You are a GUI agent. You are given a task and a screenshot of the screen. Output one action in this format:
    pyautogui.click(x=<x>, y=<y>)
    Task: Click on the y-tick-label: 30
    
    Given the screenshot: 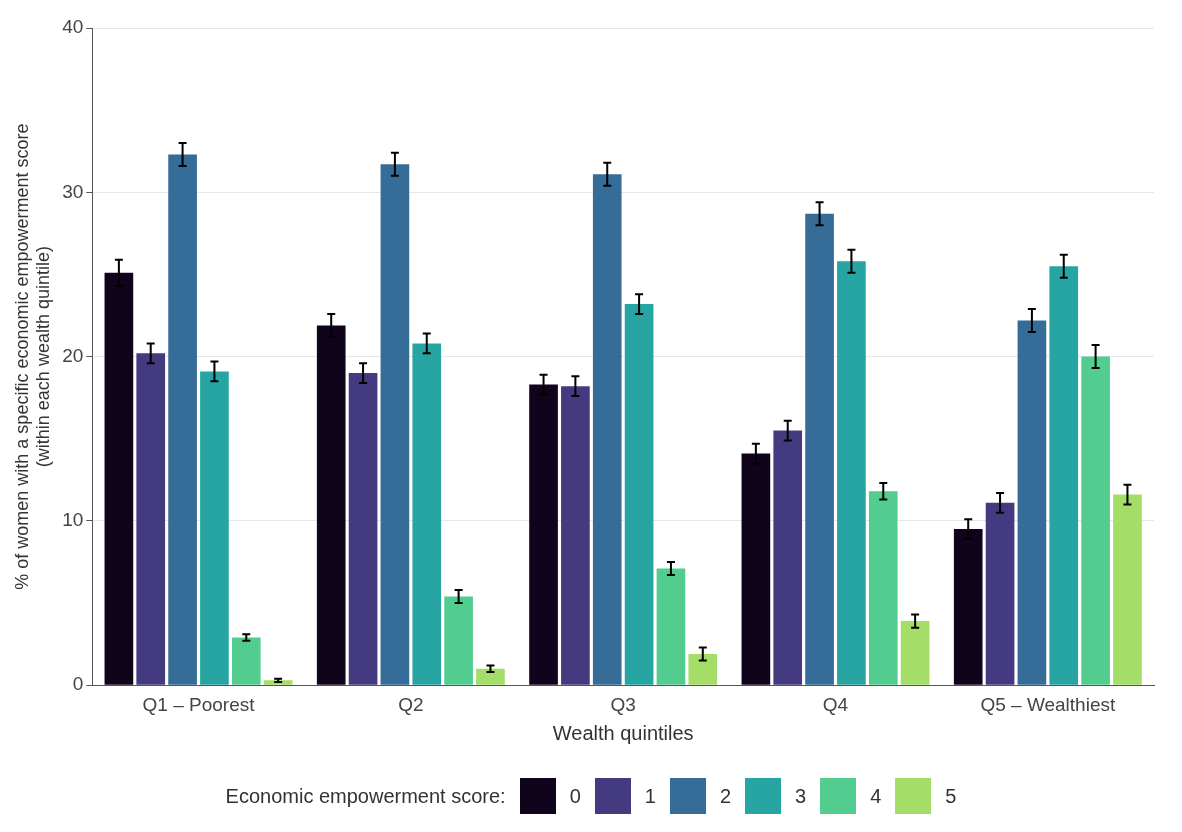 What is the action you would take?
    pyautogui.click(x=73, y=191)
    